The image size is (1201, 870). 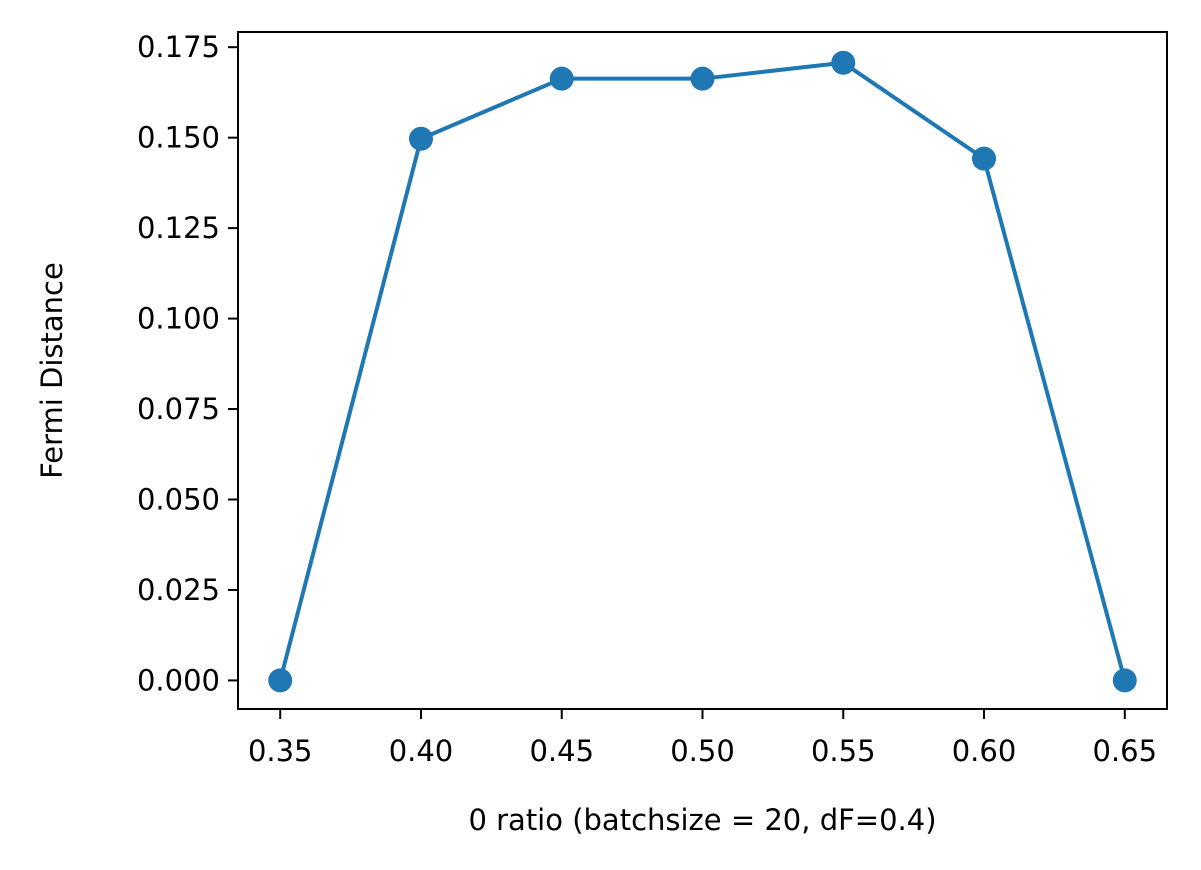 I want to click on x-axis-label: 0 ratio (batchsize = 20, dF=0.4), so click(x=702, y=820).